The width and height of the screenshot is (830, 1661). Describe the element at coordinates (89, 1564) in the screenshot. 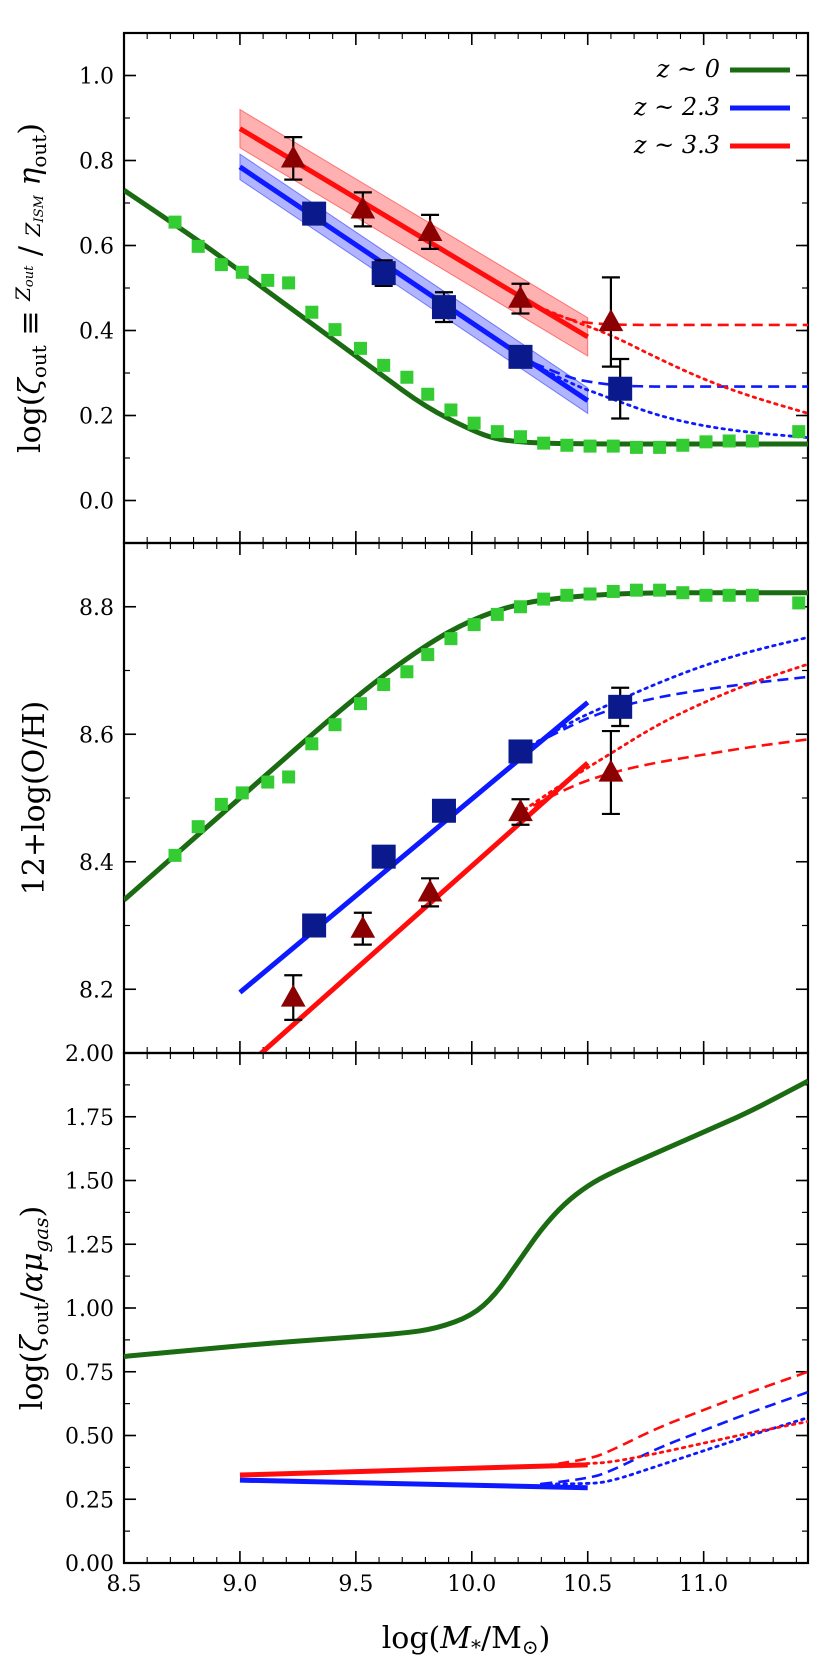

I see `ytick-label-bottom: 0.00` at that location.